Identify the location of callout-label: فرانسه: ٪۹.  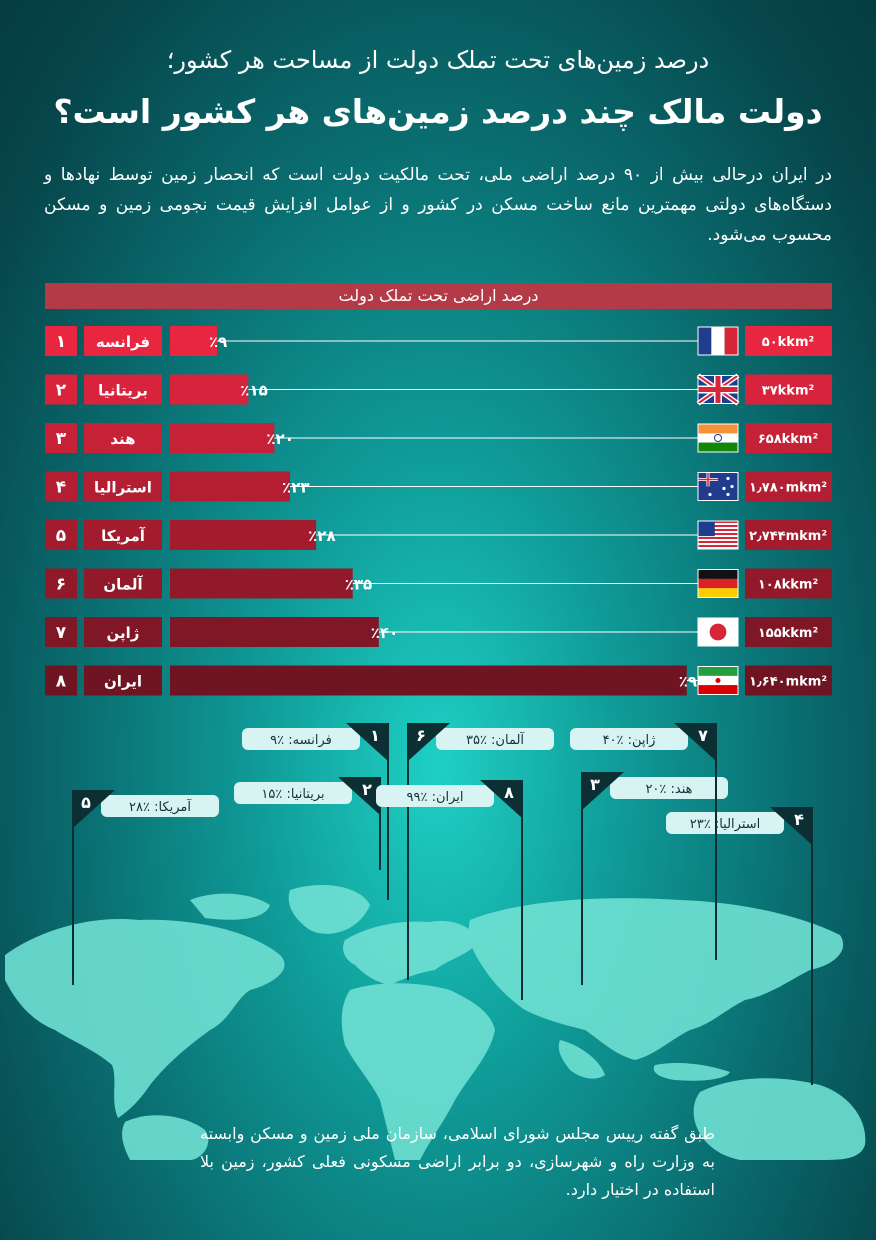
(301, 740).